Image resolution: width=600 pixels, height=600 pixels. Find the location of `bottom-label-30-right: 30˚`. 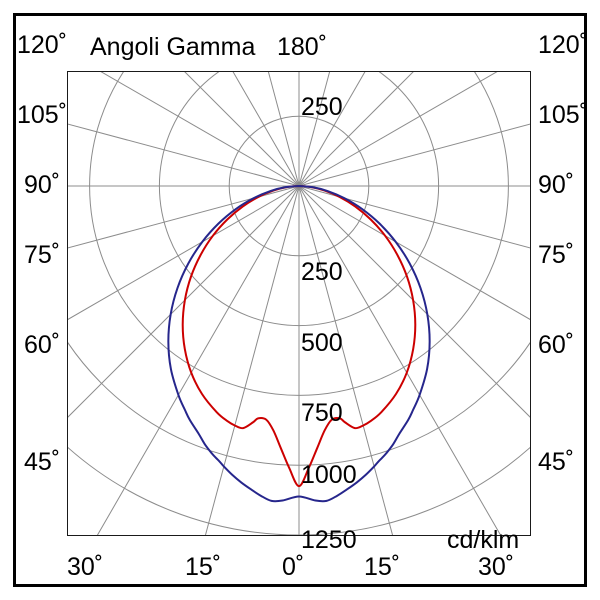

bottom-label-30-right: 30˚ is located at coordinates (496, 567).